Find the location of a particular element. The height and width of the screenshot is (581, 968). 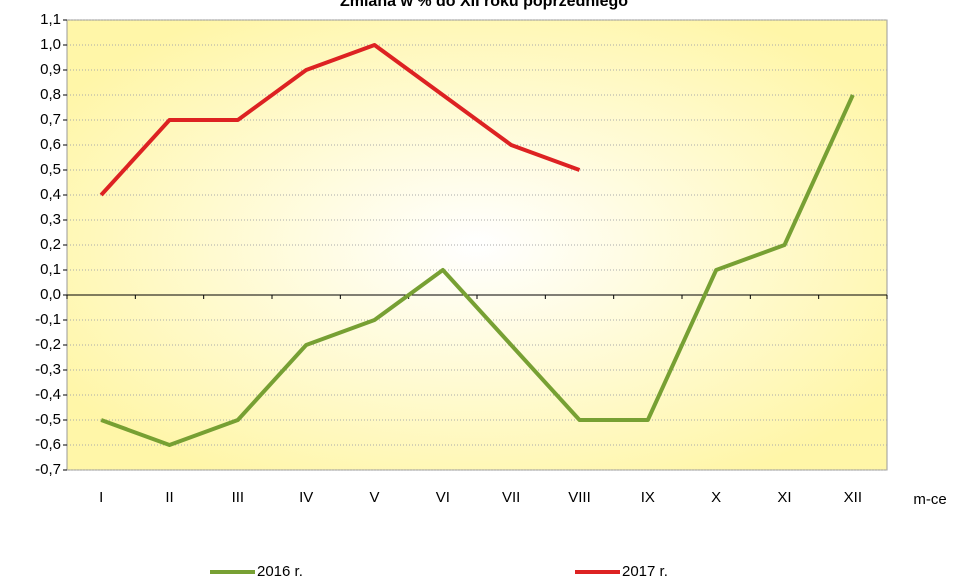

y-tick-label: 1,1 is located at coordinates (50, 19).